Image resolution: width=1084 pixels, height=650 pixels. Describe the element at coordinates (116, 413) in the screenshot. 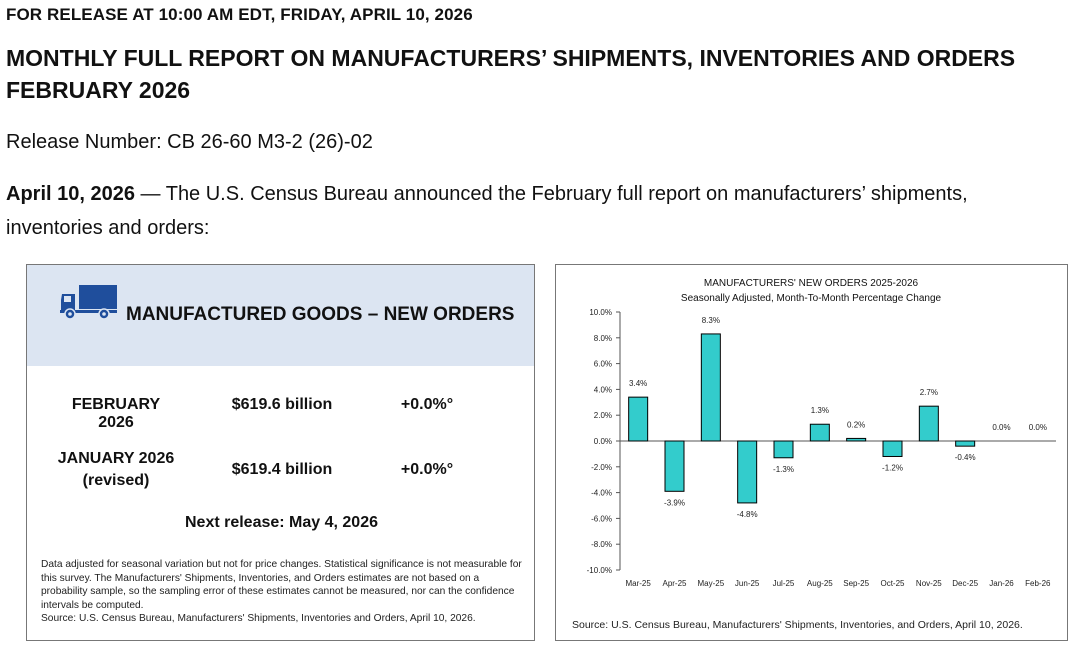

I see `row-feb-period: FEBRUARY 2026` at that location.